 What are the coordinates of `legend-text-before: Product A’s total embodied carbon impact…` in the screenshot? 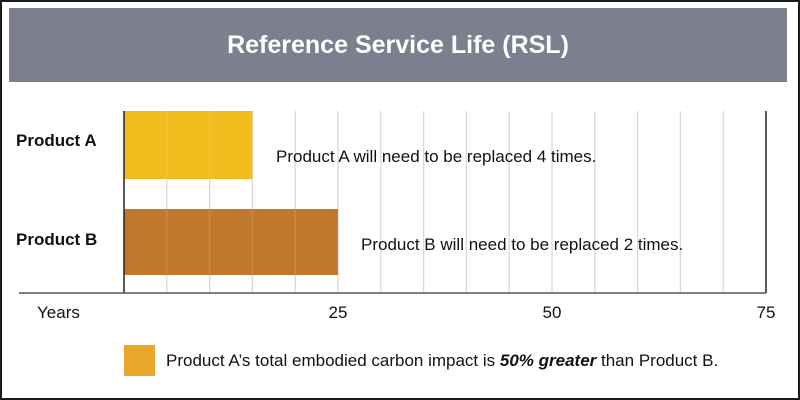 It's located at (333, 360).